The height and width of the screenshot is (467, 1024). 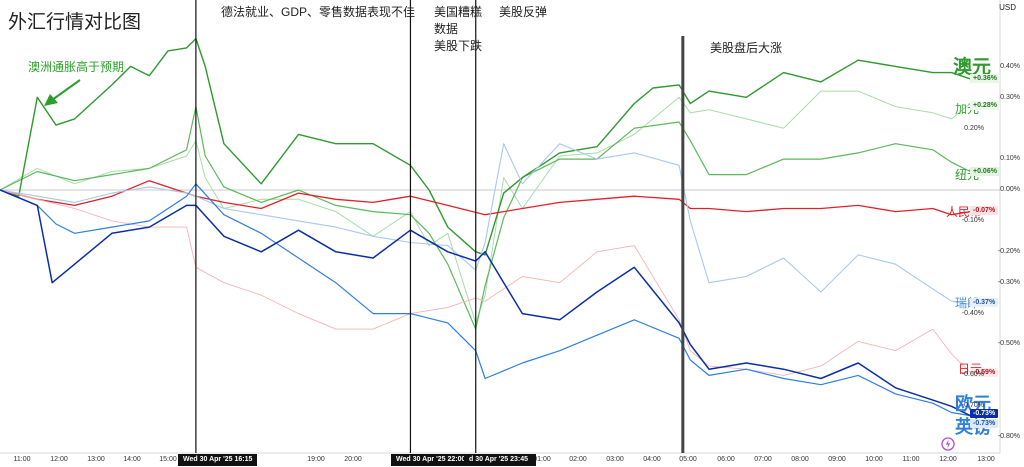 I want to click on annotation-arrow-head, so click(x=51, y=100).